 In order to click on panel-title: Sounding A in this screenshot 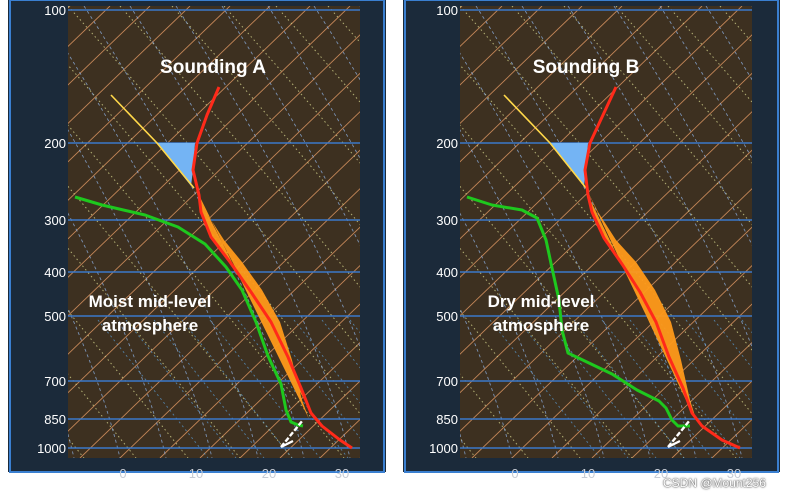, I will do `click(213, 67)`.